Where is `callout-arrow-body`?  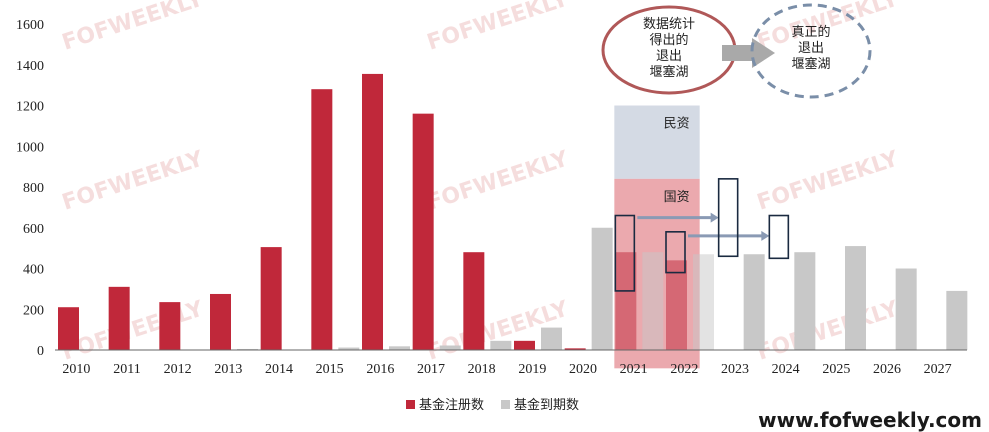 callout-arrow-body is located at coordinates (737, 53).